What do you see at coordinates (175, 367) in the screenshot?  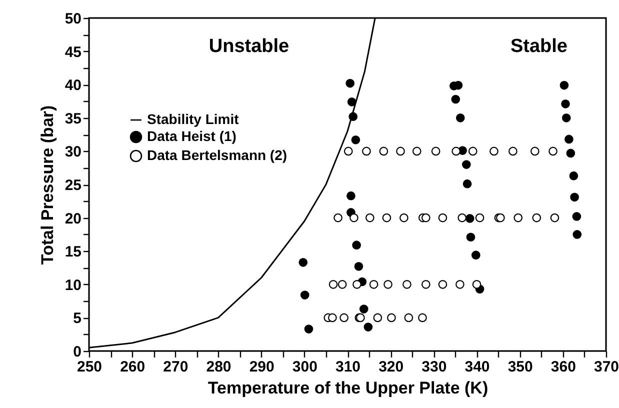 I see `x-tick-label: 270` at bounding box center [175, 367].